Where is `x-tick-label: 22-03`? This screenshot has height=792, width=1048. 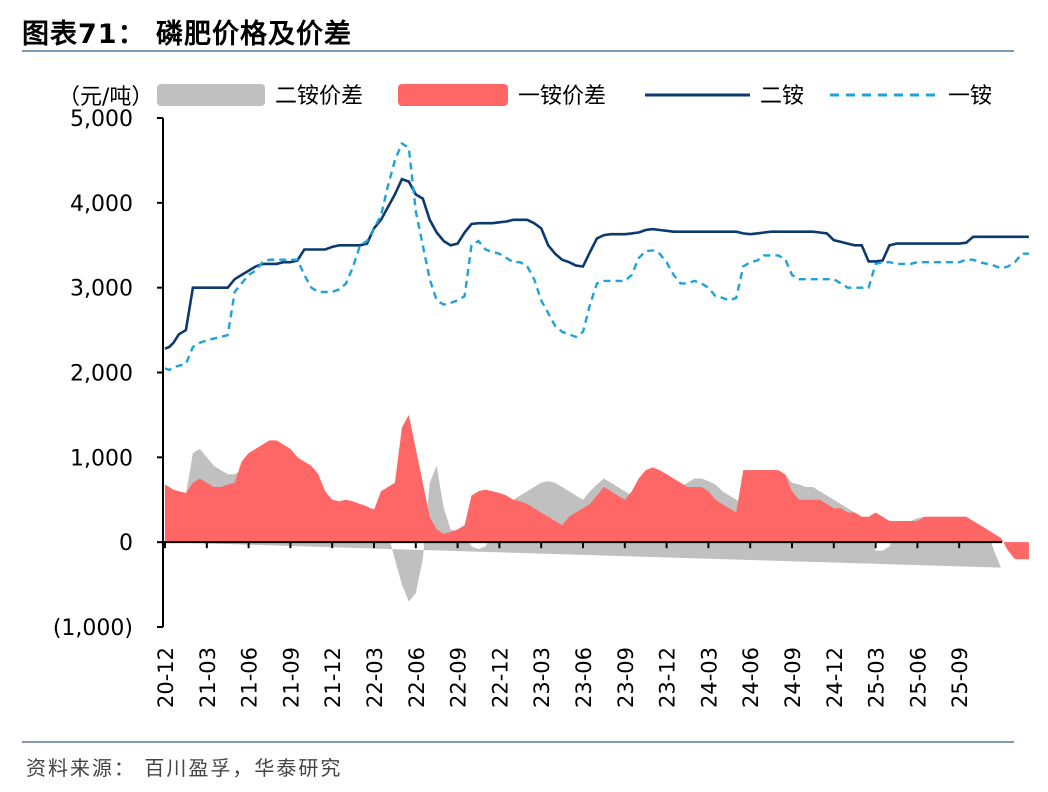
x-tick-label: 22-03 is located at coordinates (375, 677).